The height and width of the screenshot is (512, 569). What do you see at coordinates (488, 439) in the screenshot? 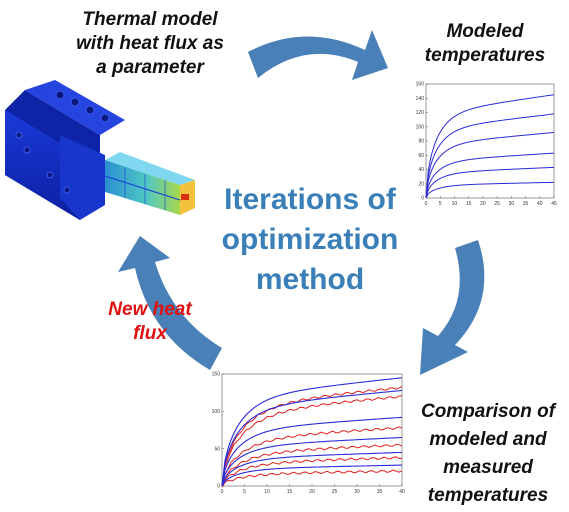
I see `label-comparison-line2: modeled and` at bounding box center [488, 439].